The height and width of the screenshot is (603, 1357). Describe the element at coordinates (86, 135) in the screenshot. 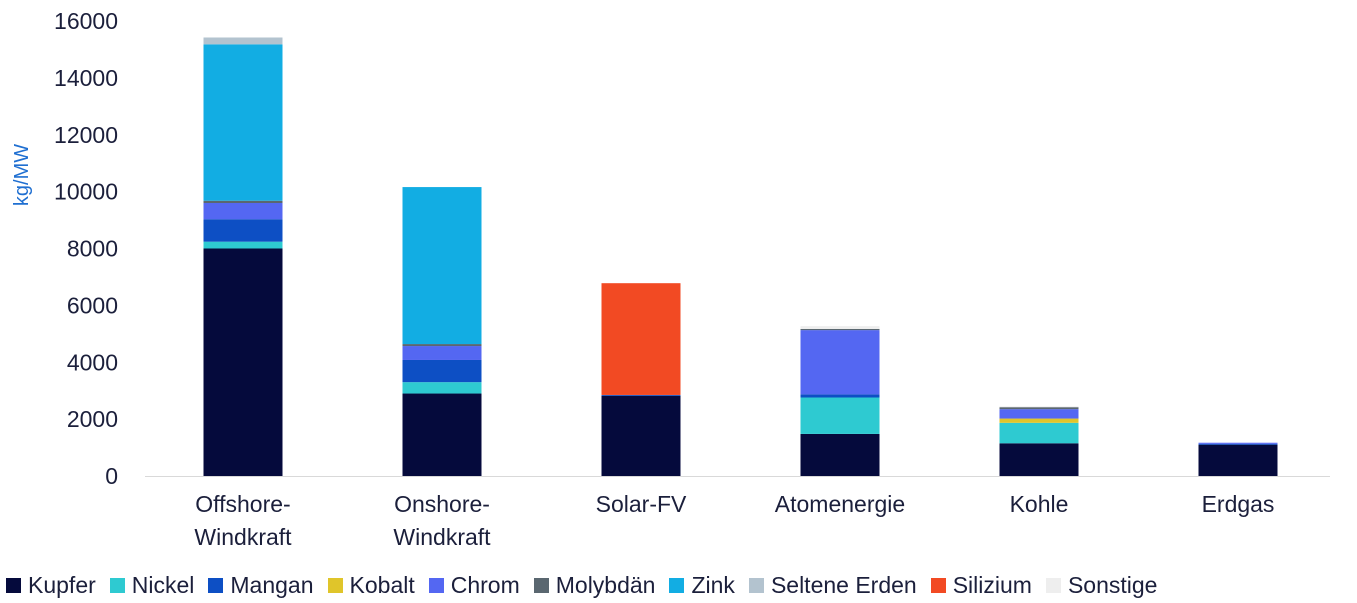

I see `y-tick-label: 12000` at that location.